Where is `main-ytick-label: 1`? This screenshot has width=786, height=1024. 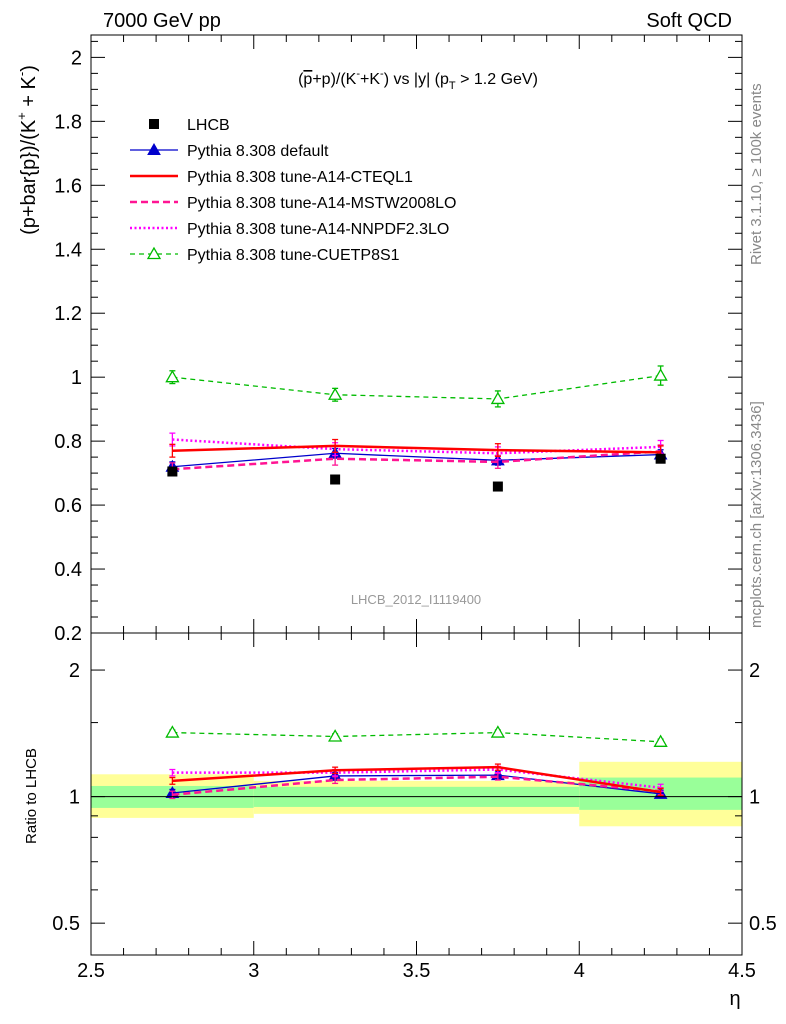 main-ytick-label: 1 is located at coordinates (76, 378).